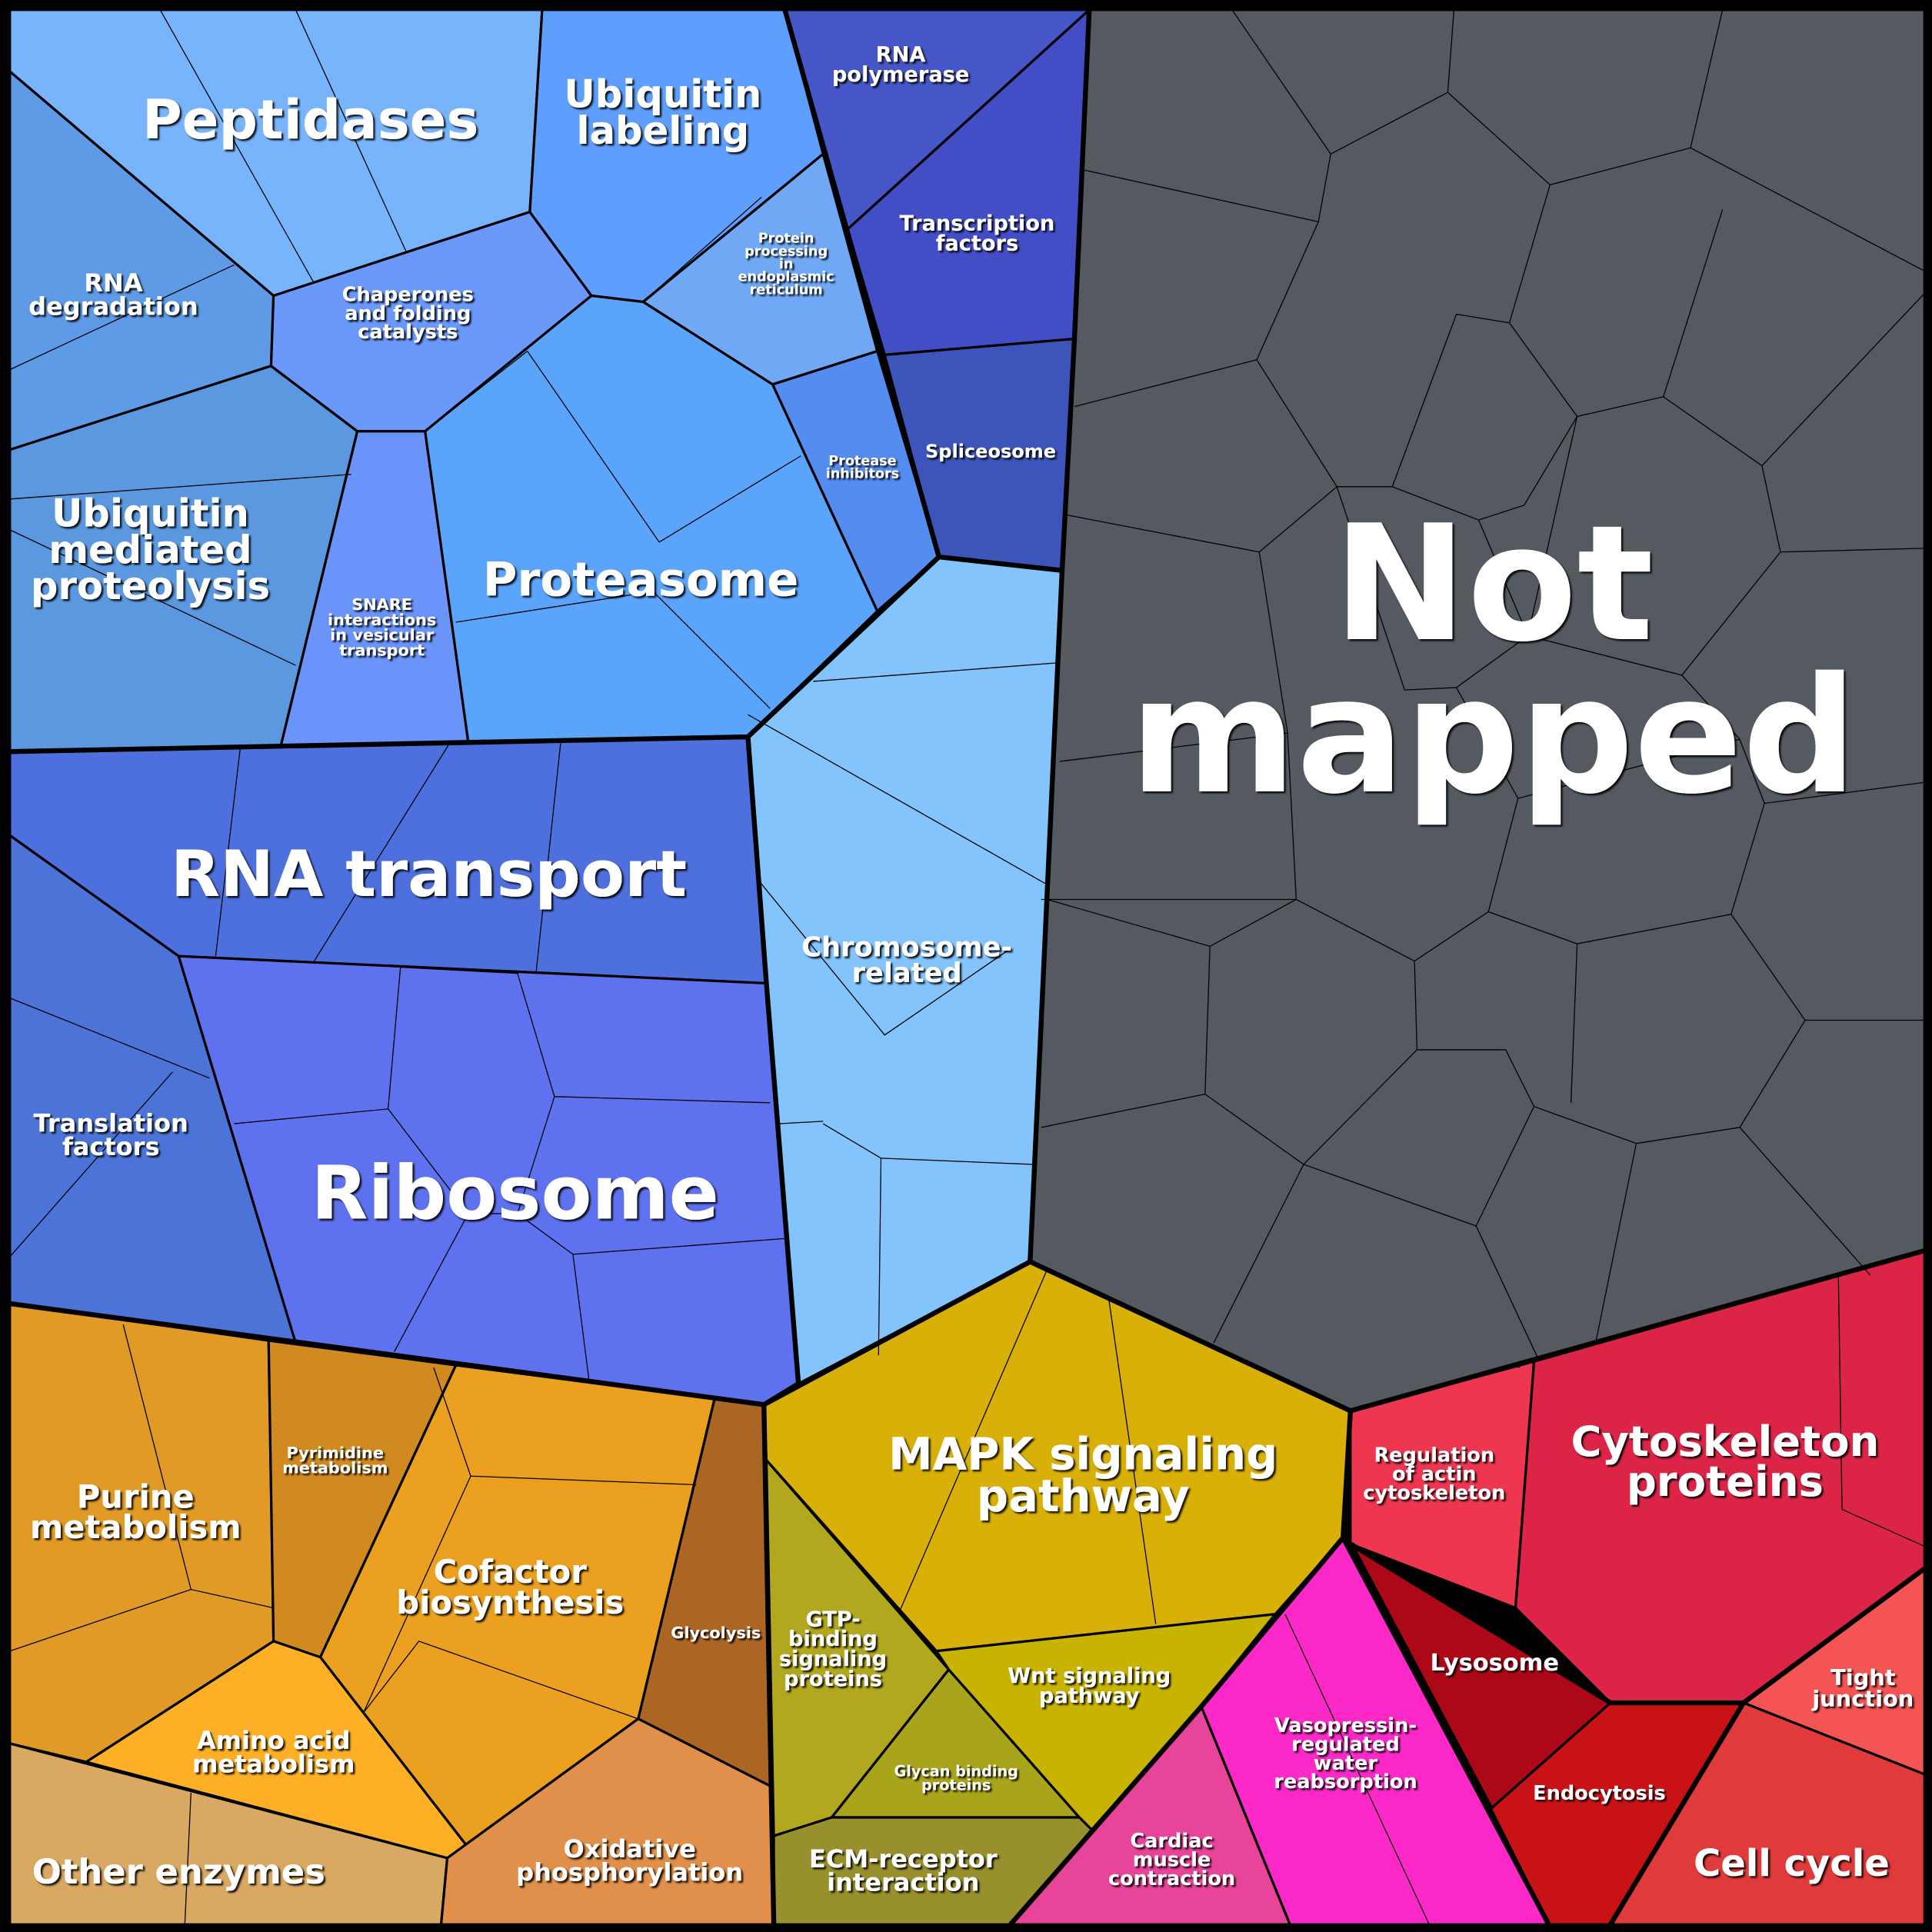 The height and width of the screenshot is (1932, 1932). Describe the element at coordinates (786, 290) in the screenshot. I see `label-line: reticulum` at that location.